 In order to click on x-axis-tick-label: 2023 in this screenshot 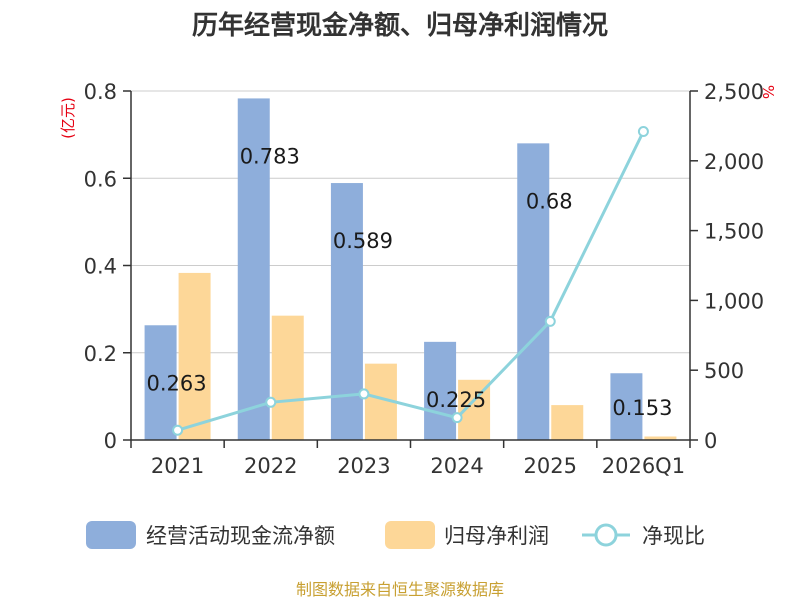, I will do `click(363, 466)`.